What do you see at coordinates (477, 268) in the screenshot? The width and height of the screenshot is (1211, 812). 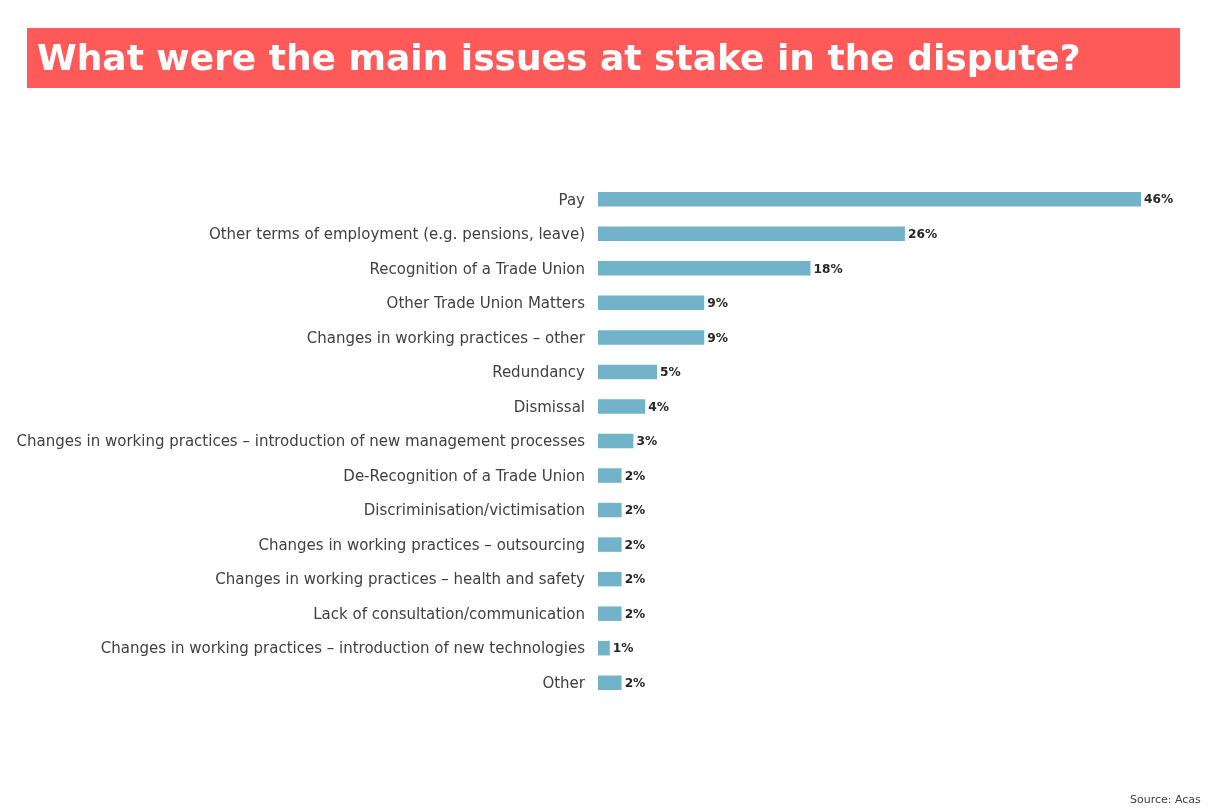 I see `y-tick-label: Recognition of a Trade Union` at bounding box center [477, 268].